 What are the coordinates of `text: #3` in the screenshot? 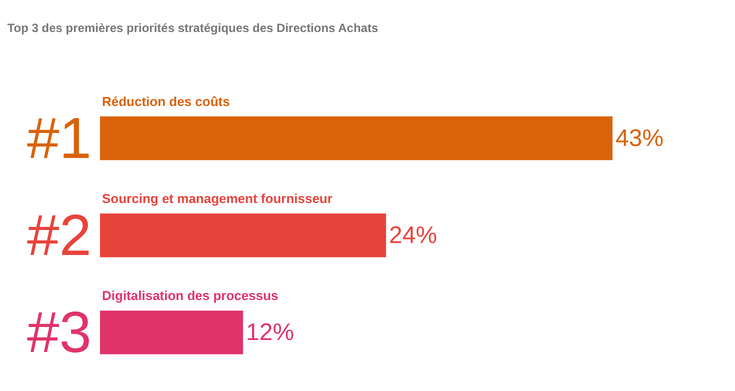 It's located at (59, 332).